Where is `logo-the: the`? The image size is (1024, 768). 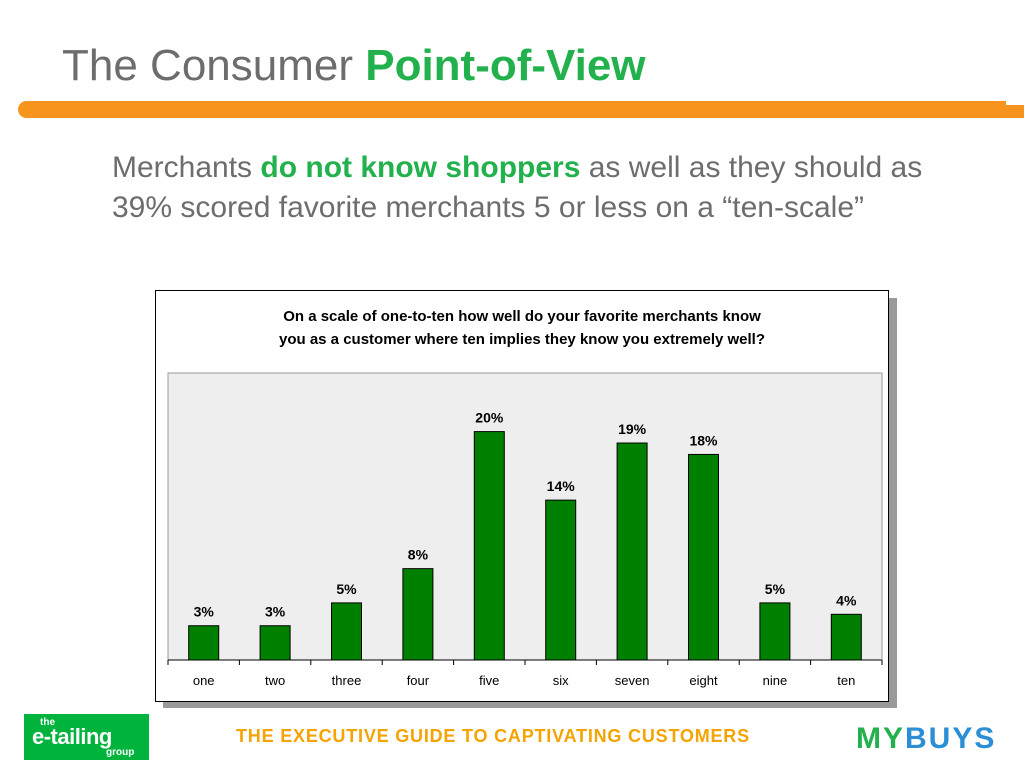
logo-the: the is located at coordinates (47, 722).